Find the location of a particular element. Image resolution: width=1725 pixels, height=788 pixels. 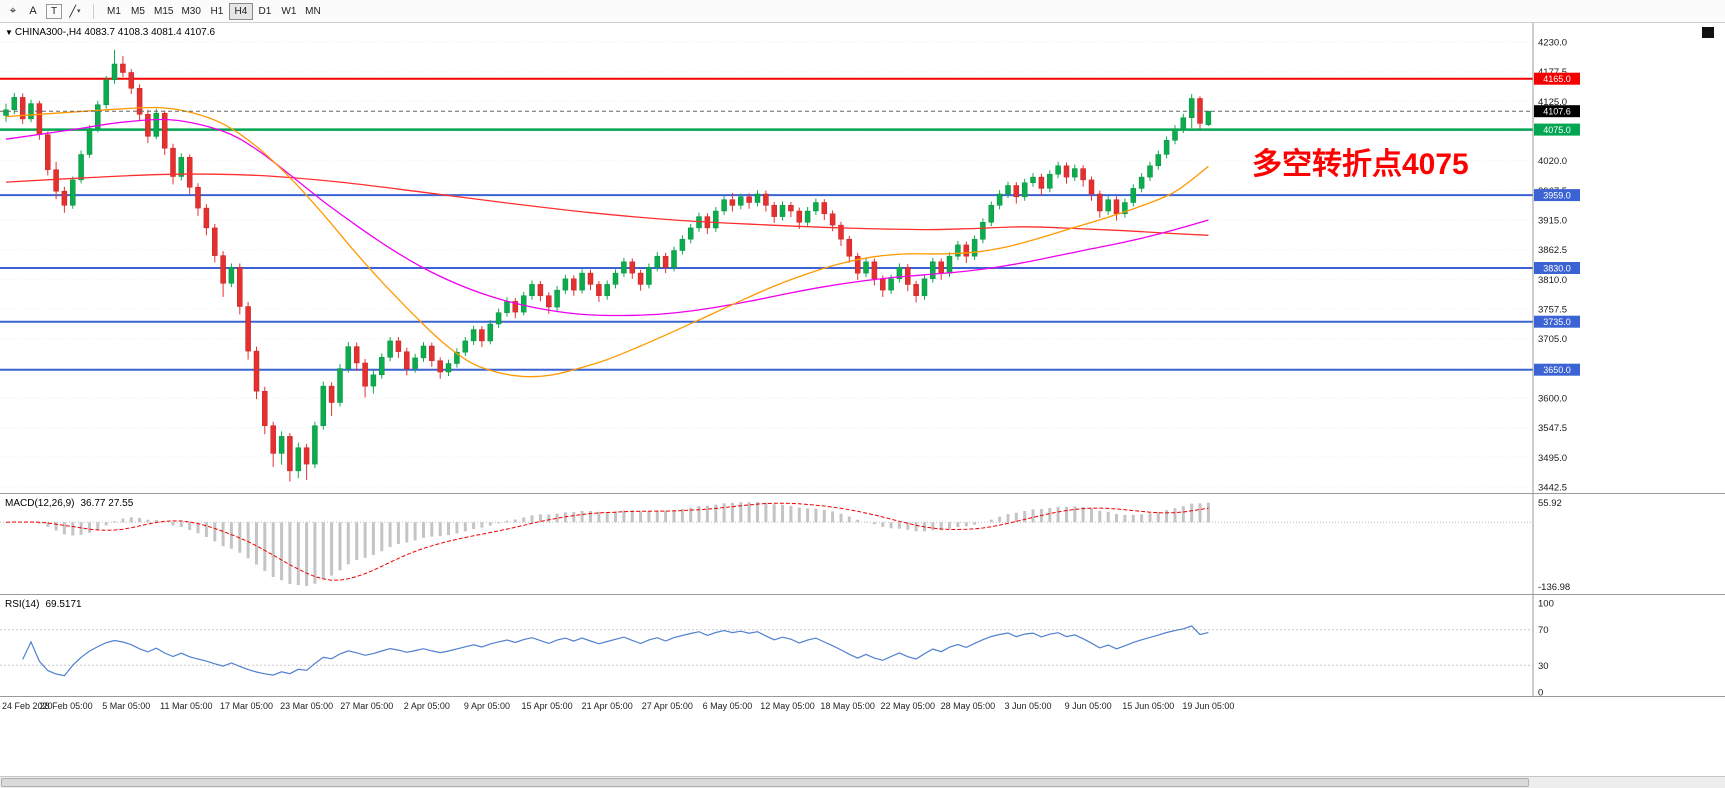

svg-text: 3650.0 is located at coordinates (1557, 370).